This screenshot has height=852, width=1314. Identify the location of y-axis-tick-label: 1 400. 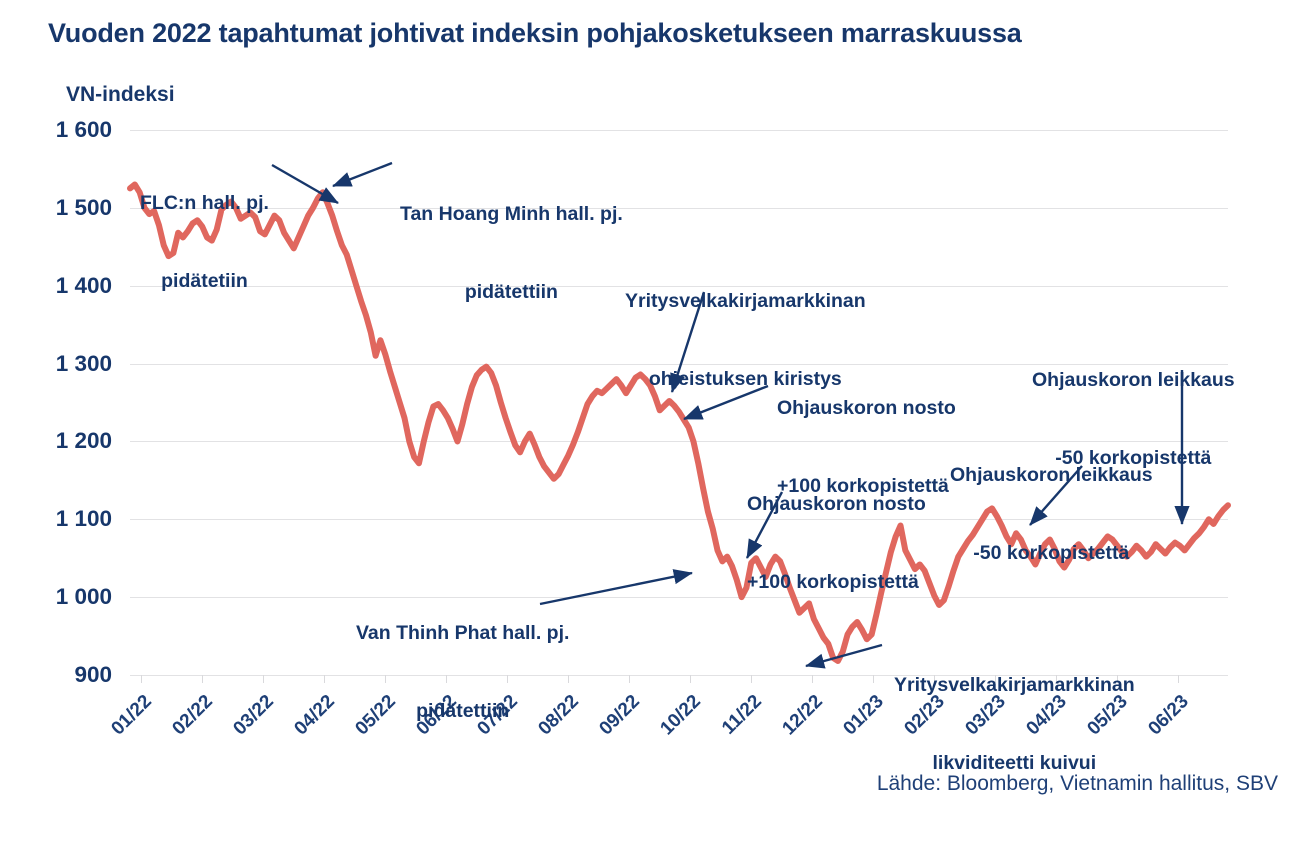
(83, 285).